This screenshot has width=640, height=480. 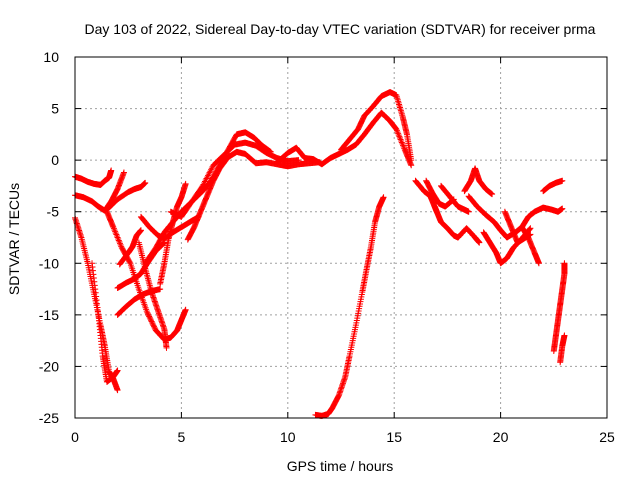 What do you see at coordinates (607, 437) in the screenshot?
I see `x-tick-label: 25` at bounding box center [607, 437].